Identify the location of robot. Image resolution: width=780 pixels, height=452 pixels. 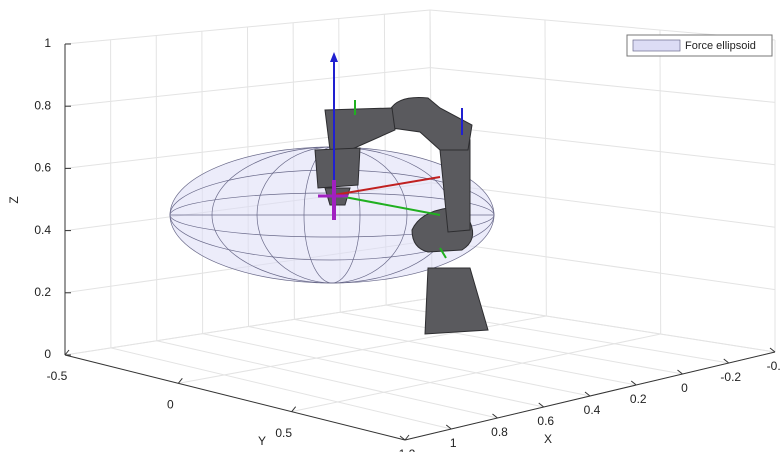
(401, 216).